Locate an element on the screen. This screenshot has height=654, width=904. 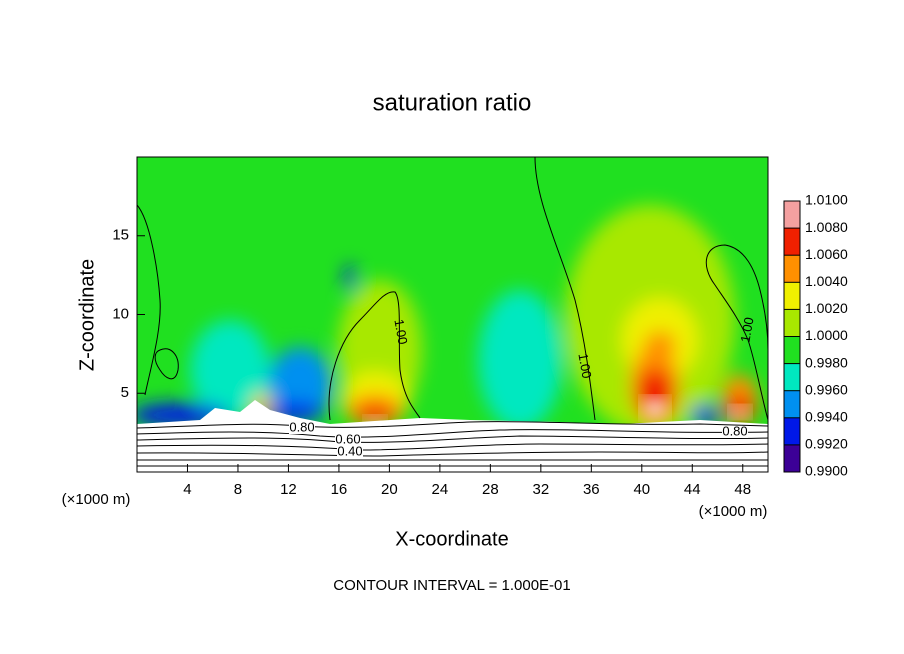
colorbar-label: 0.9900 is located at coordinates (826, 471).